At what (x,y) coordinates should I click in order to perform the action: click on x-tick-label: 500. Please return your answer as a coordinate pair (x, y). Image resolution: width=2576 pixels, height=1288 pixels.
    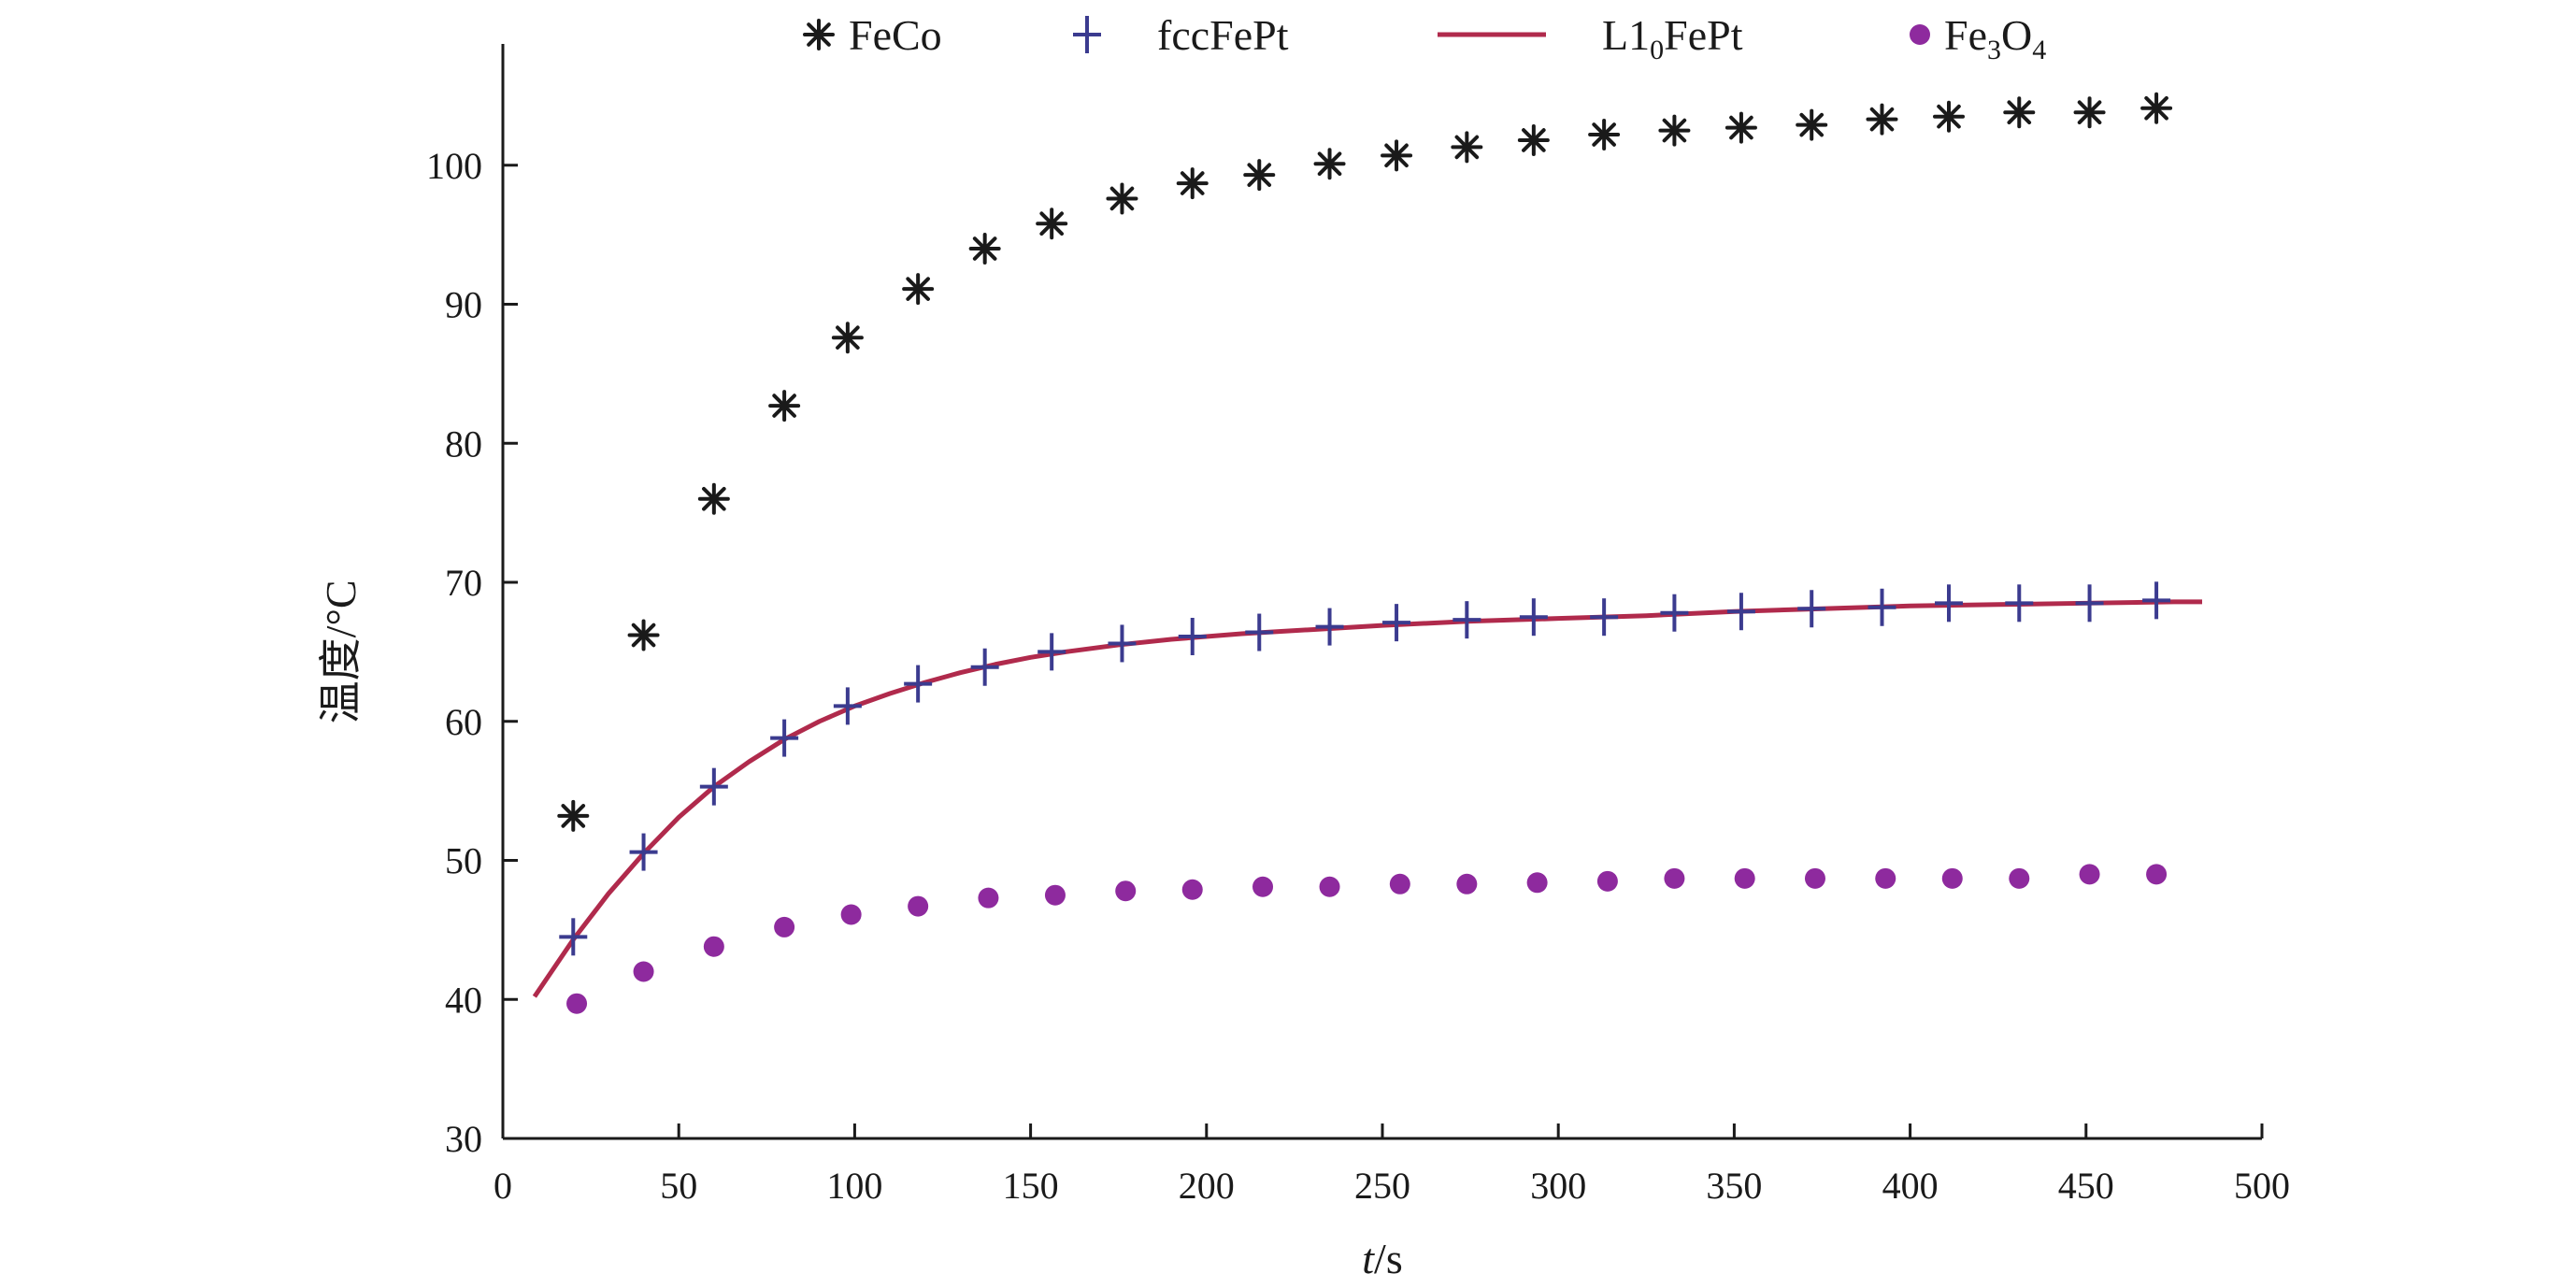
    Looking at the image, I should click on (2262, 1186).